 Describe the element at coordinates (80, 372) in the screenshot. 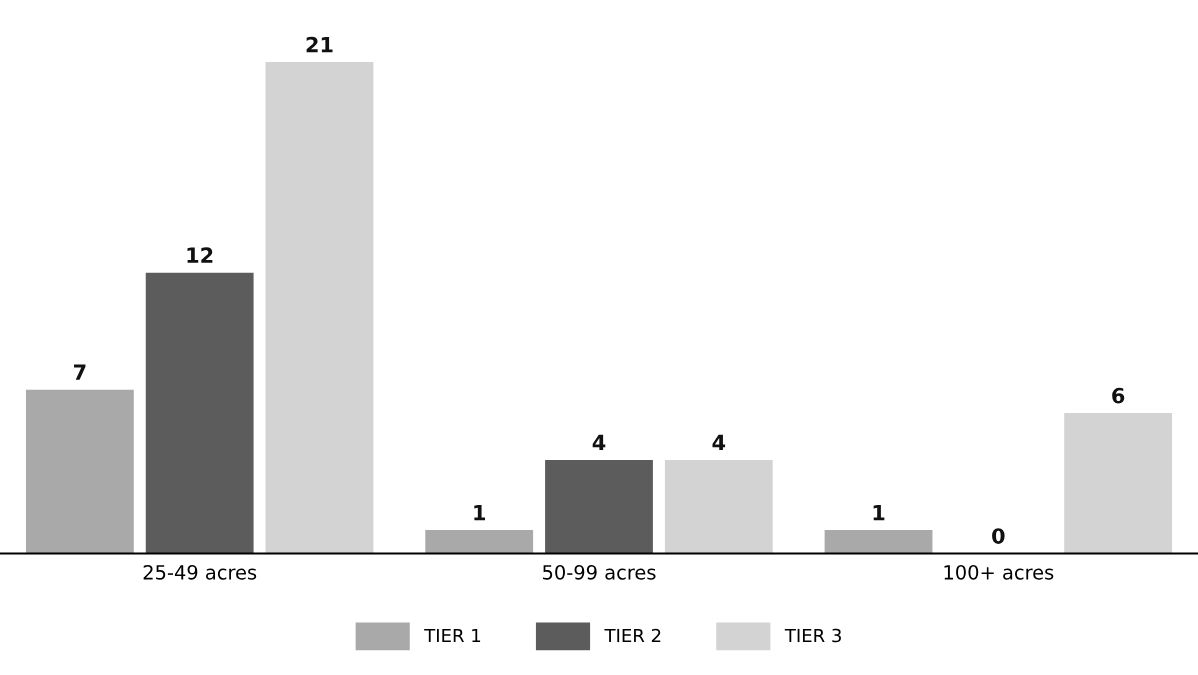

I see `data-label: 7` at that location.